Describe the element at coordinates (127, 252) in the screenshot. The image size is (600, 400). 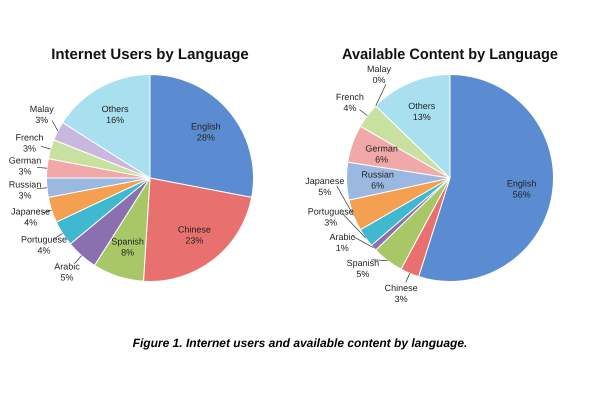
I see `data-label: 8%` at that location.